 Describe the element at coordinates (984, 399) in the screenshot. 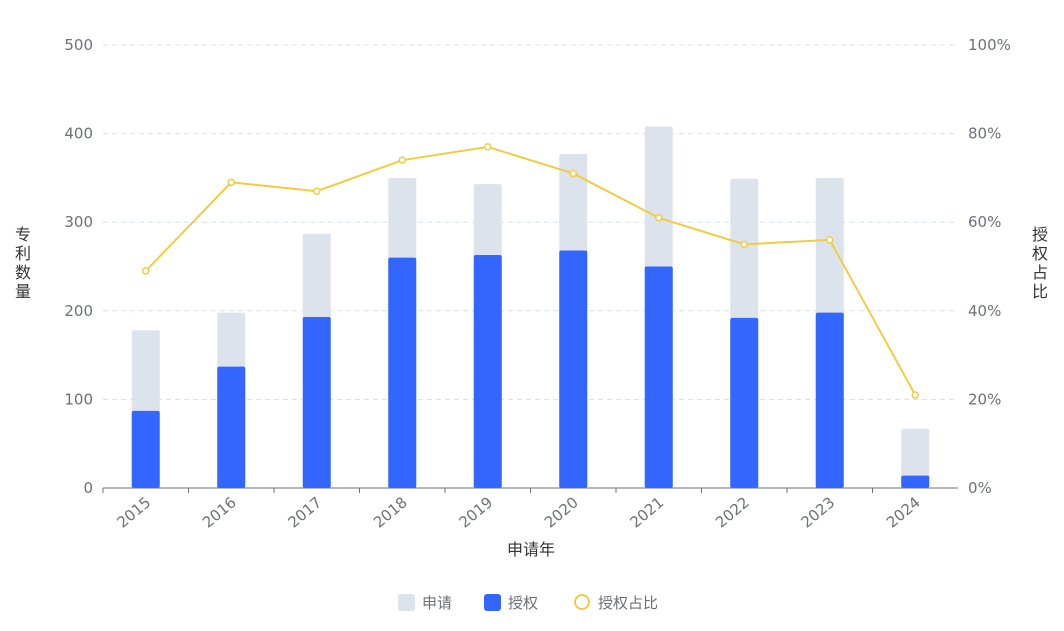

I see `y2-tick-label: 20%` at that location.